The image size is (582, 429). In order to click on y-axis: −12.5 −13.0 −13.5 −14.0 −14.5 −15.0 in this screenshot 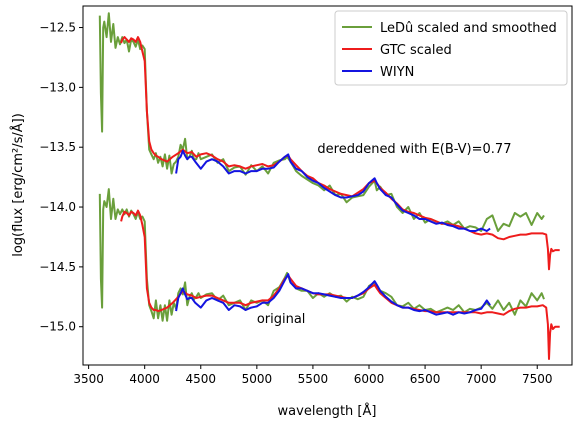, I will do `click(61, 177)`.